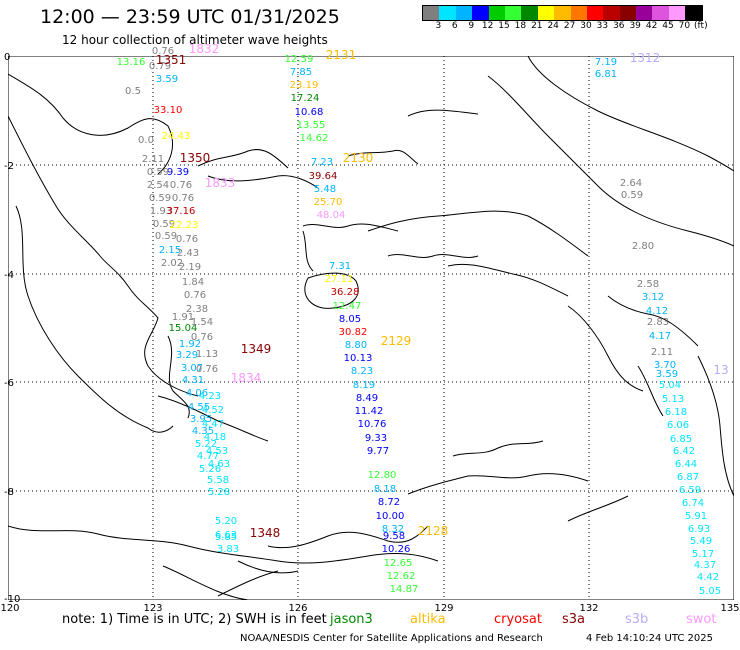  Describe the element at coordinates (362, 371) in the screenshot. I see `wave-height-value: 8.23` at that location.